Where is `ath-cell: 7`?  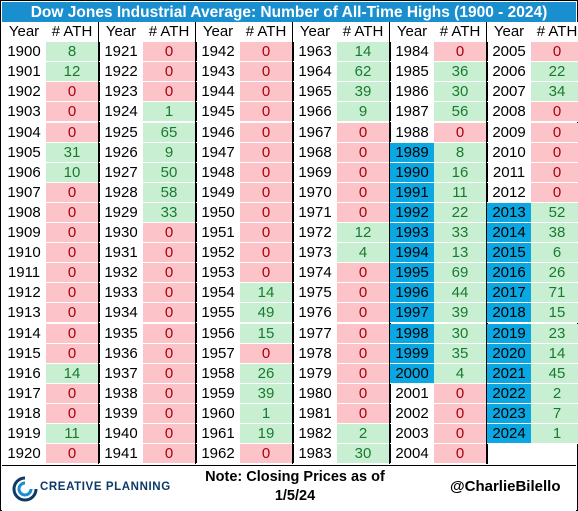
ath-cell: 7 is located at coordinates (554, 413).